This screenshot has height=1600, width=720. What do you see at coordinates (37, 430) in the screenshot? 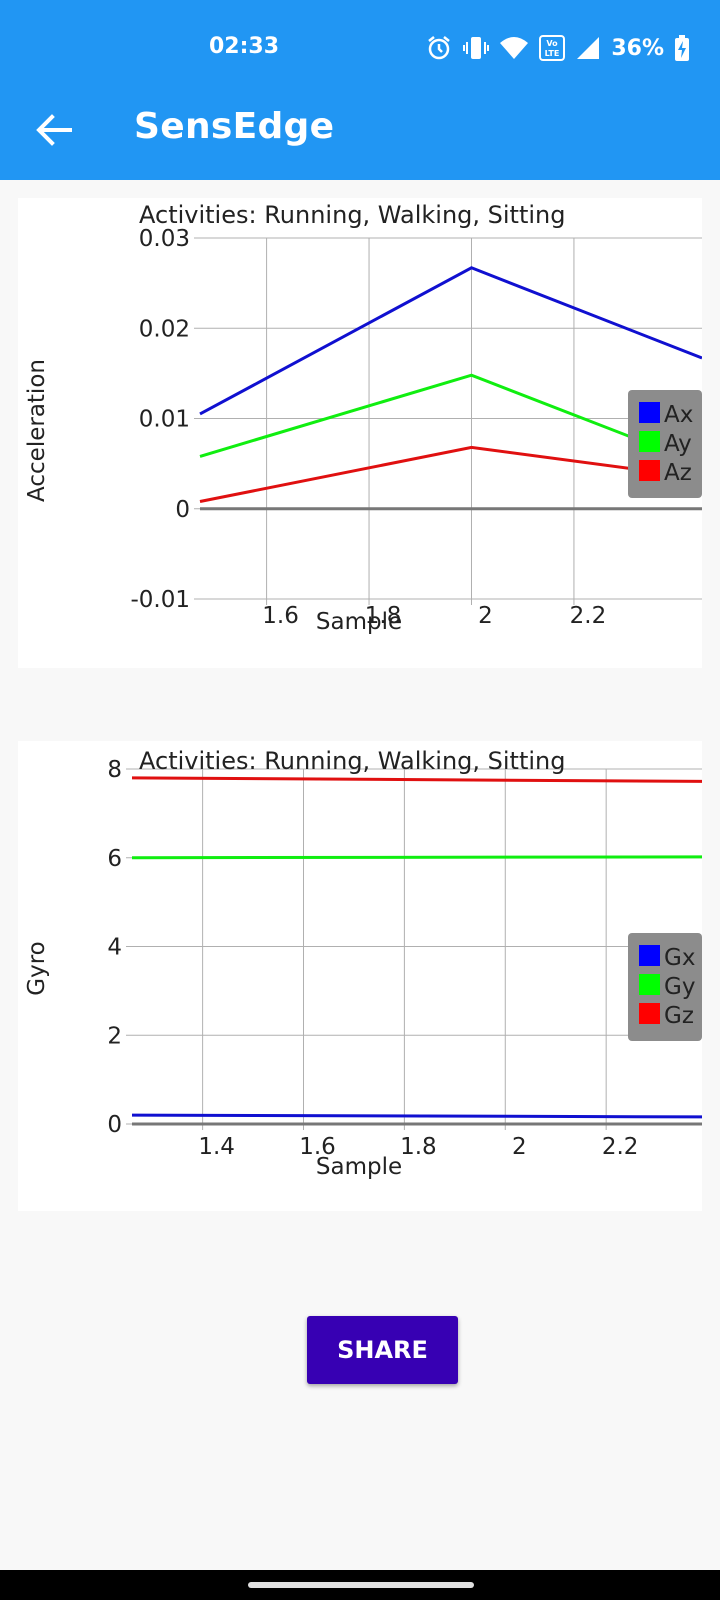
I see `y-axis-label: Acceleration` at bounding box center [37, 430].